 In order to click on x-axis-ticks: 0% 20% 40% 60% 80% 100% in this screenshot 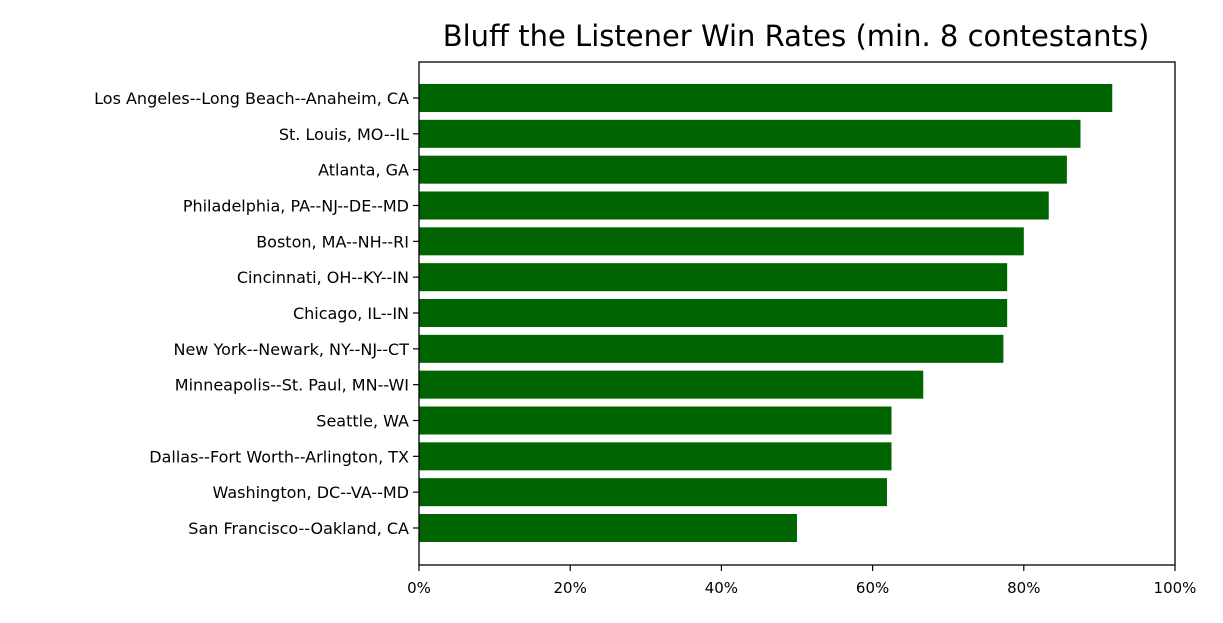, I will do `click(801, 581)`.